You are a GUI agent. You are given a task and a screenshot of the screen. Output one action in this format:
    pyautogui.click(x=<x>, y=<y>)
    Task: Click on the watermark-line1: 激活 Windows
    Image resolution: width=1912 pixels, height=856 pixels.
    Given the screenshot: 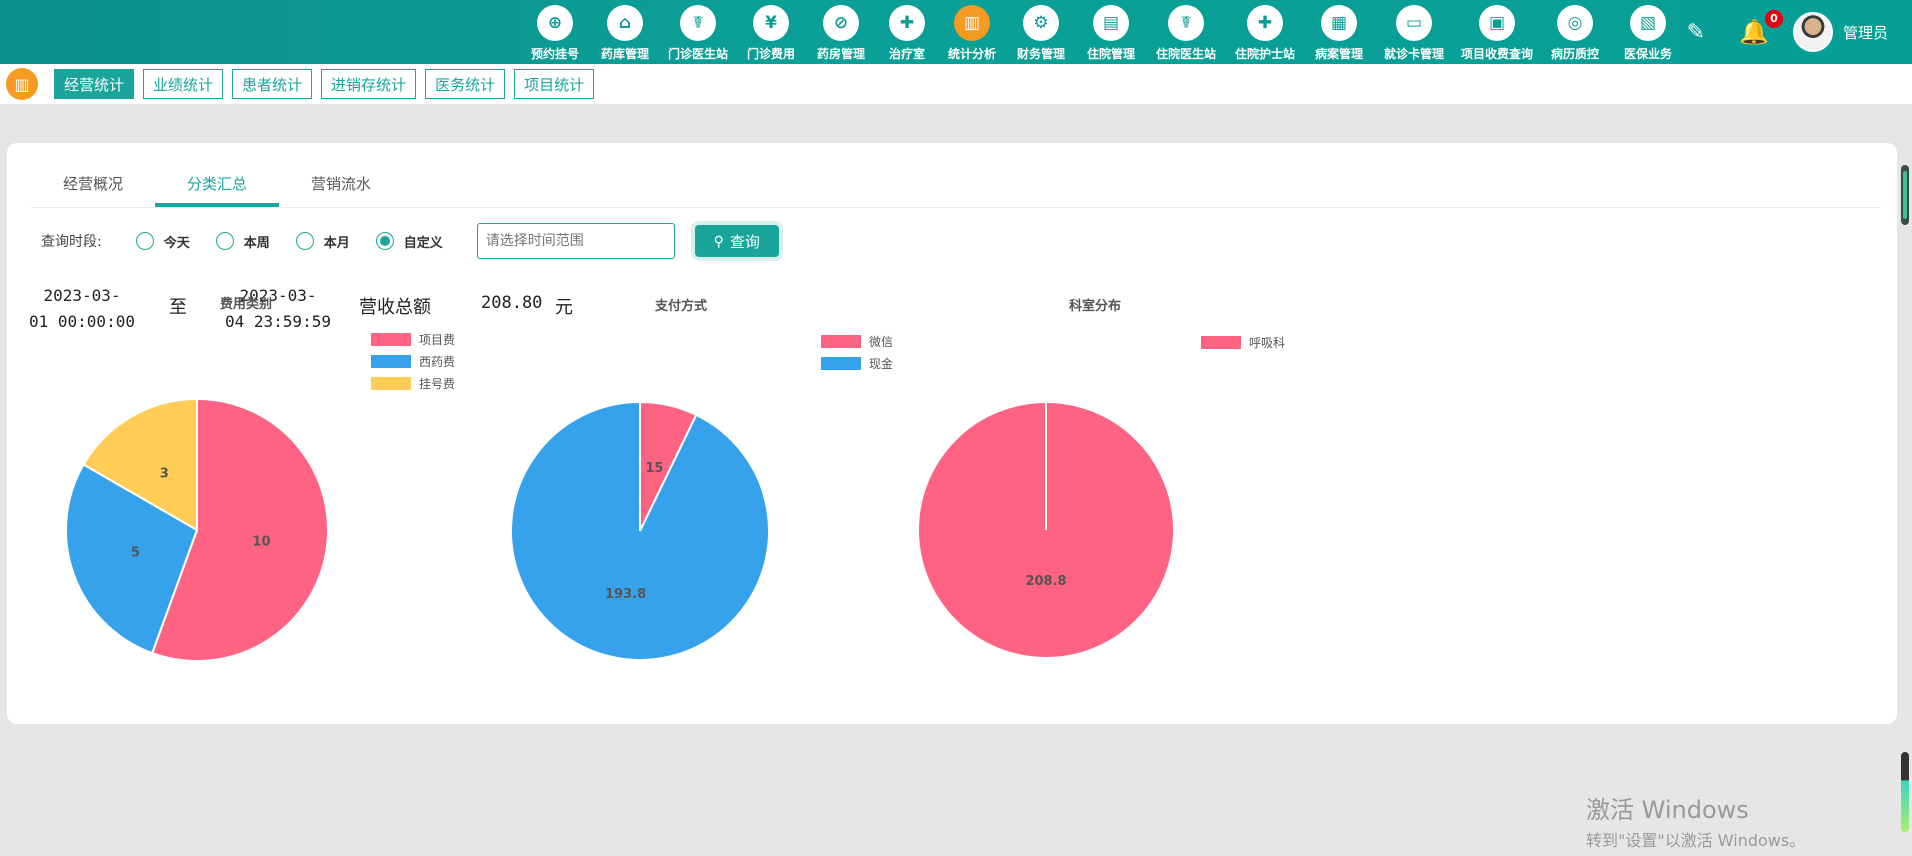 What is the action you would take?
    pyautogui.click(x=1667, y=810)
    